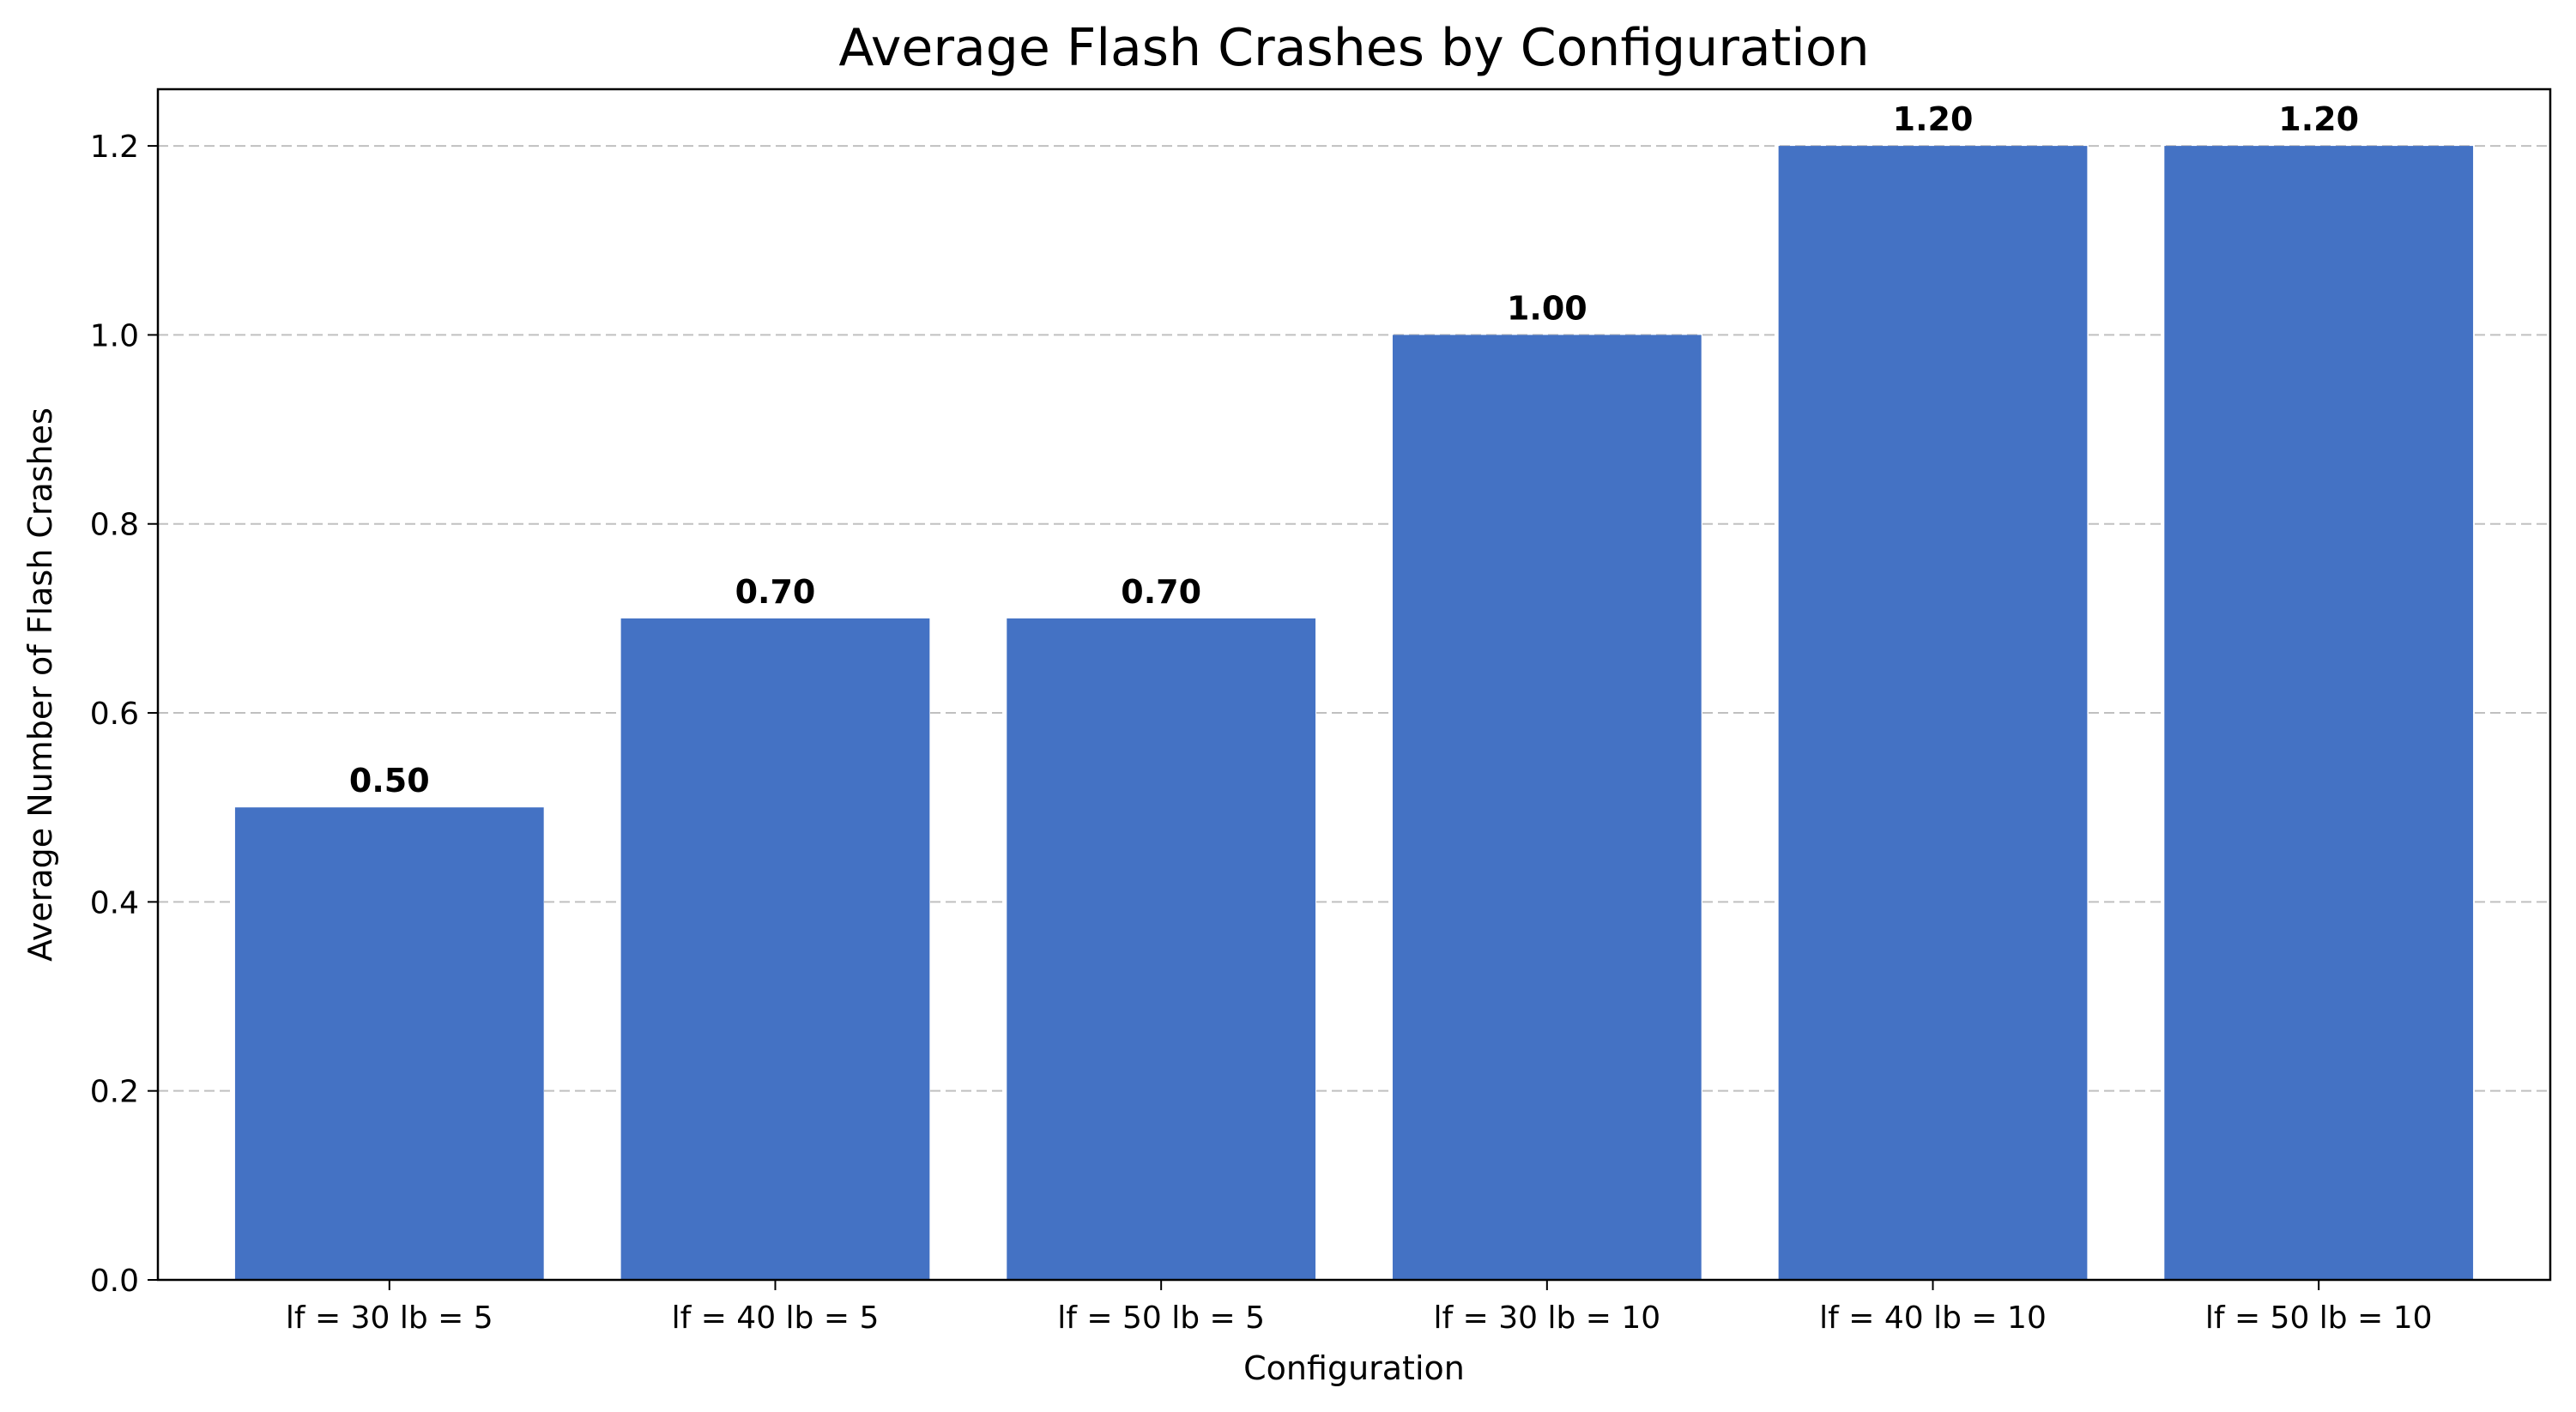  Describe the element at coordinates (1546, 1318) in the screenshot. I see `x-tick-label: lf = 30 lb = 10` at that location.